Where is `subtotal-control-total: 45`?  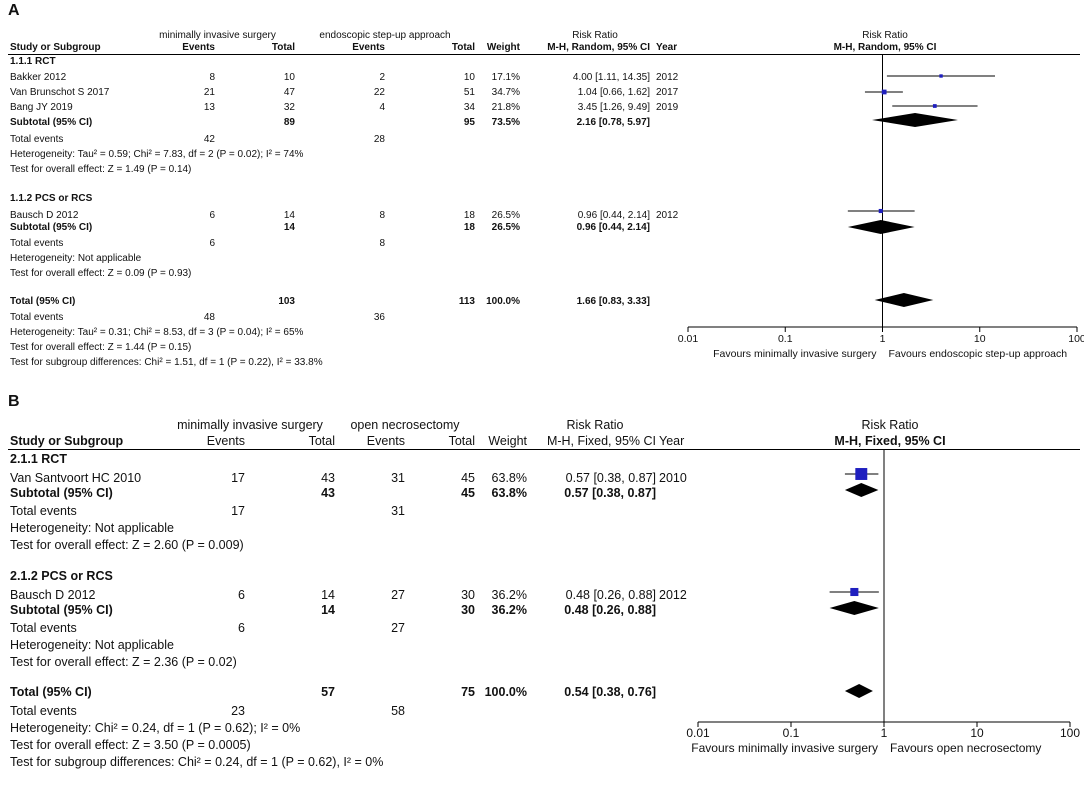
subtotal-control-total: 45 is located at coordinates (468, 493).